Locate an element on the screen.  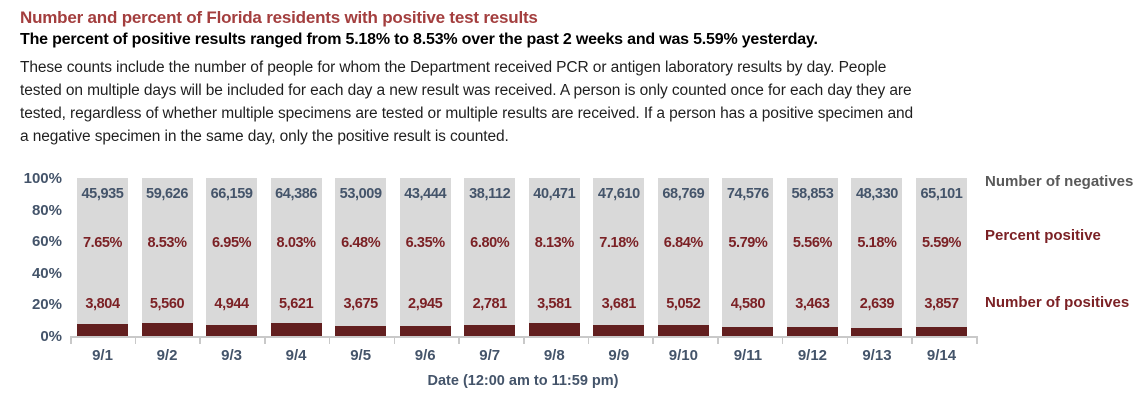
bar-9-13: 48,330 5.18% 2,639 is located at coordinates (877, 257).